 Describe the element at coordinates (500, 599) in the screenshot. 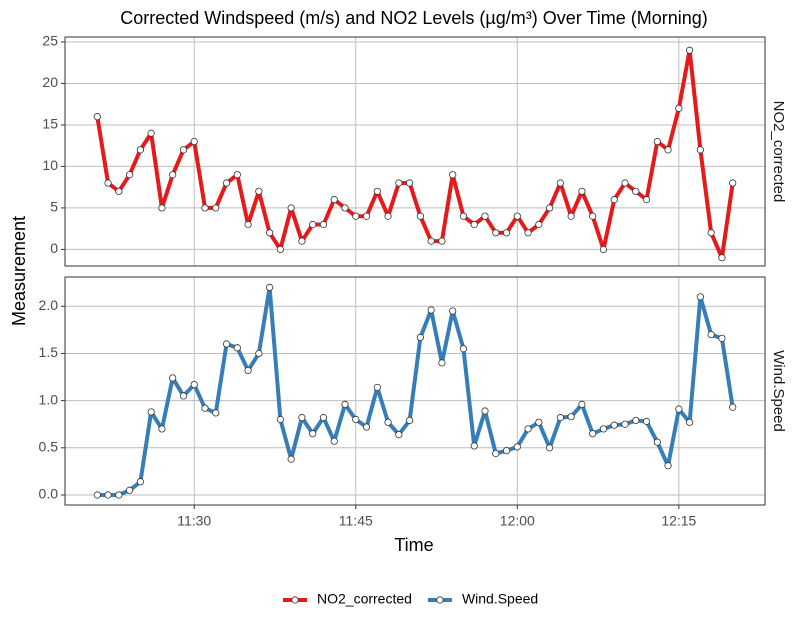

I see `legend-label: Wind.Speed` at that location.